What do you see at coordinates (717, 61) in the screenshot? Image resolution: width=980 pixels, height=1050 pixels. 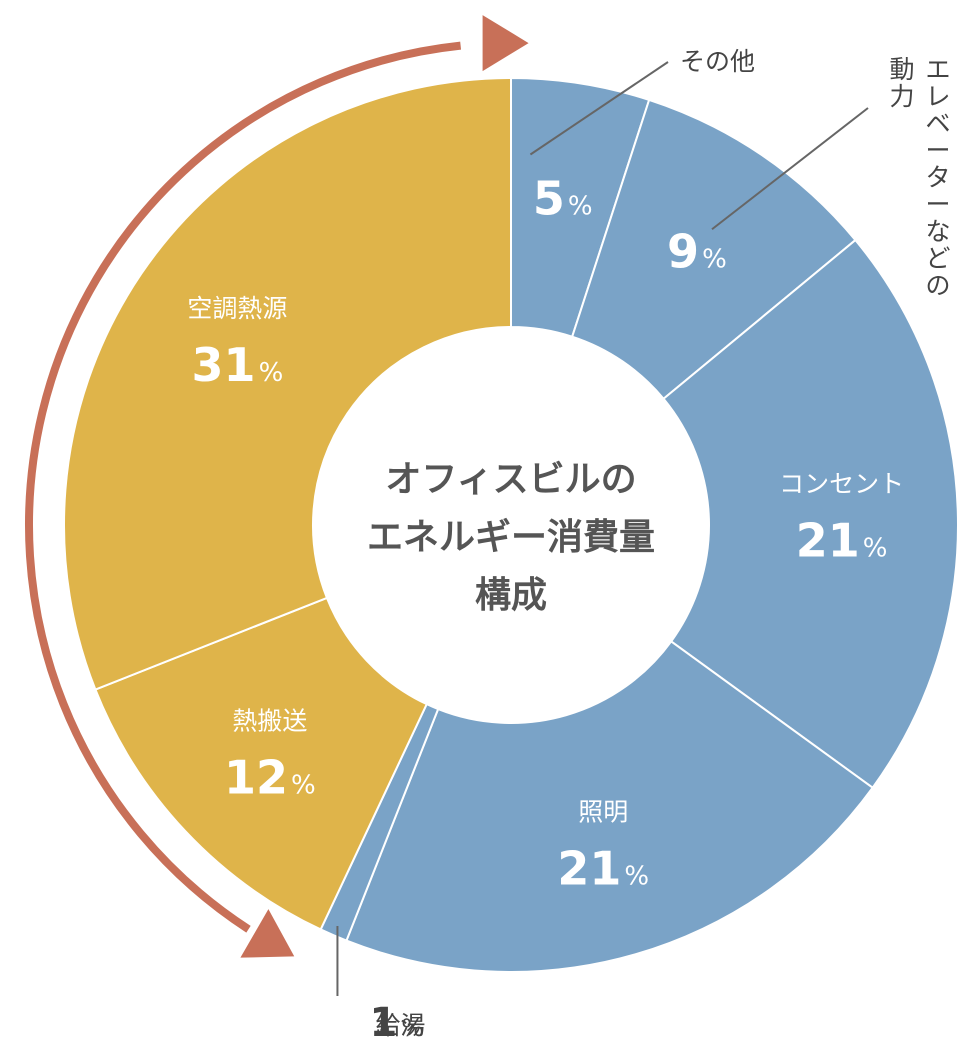 I see `ext-label-0: その他` at bounding box center [717, 61].